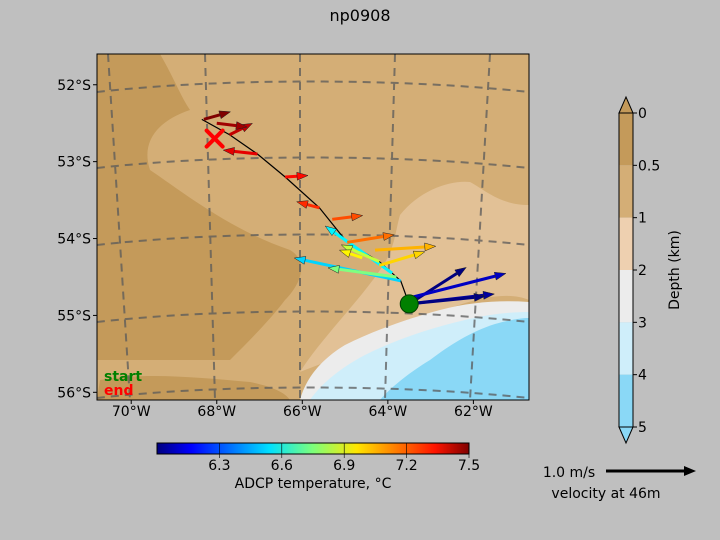 This screenshot has height=540, width=720. Describe the element at coordinates (675, 270) in the screenshot. I see `depth-colorbar-label: Depth (km)` at that location.